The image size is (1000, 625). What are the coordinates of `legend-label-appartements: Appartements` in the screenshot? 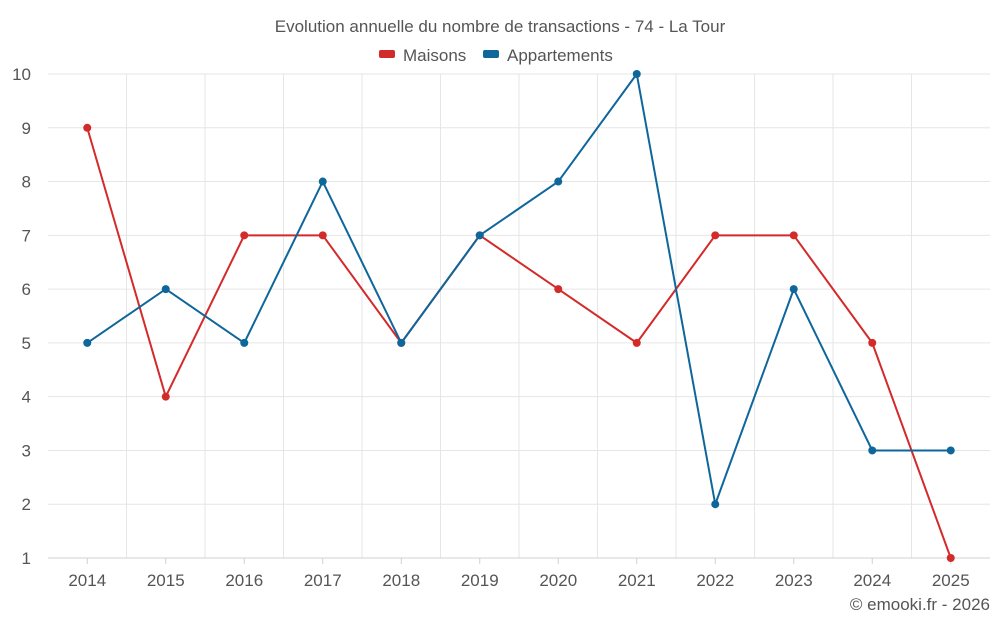 It's located at (560, 55).